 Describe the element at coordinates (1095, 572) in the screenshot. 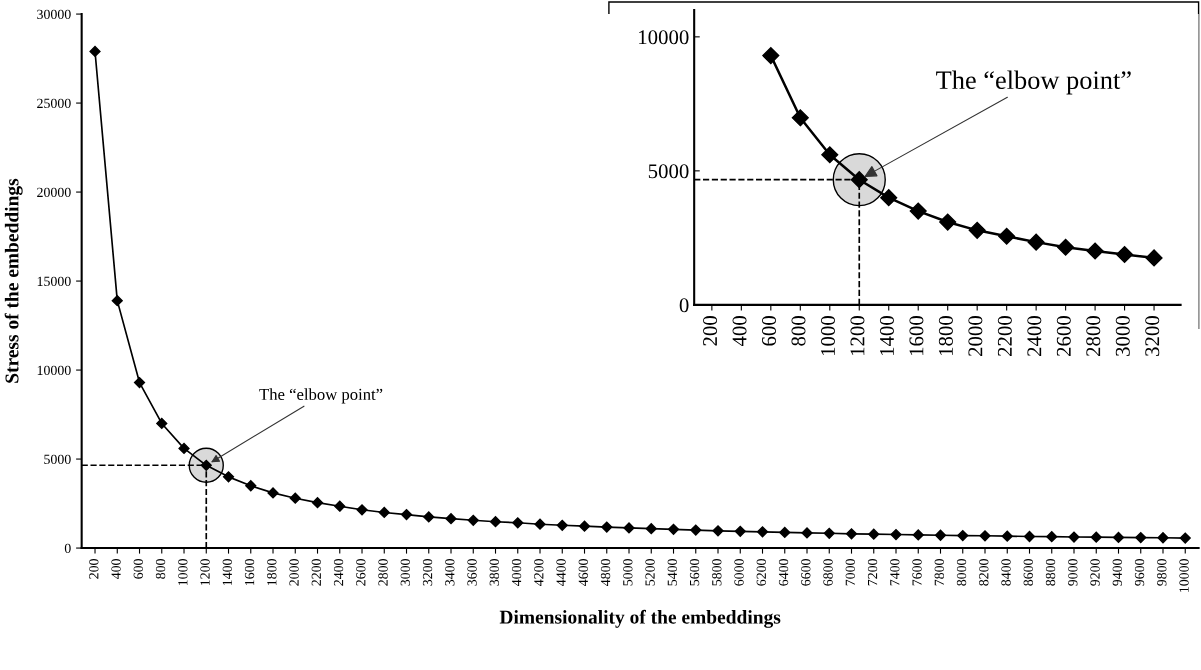

I see `x-tick-label: 9200` at that location.